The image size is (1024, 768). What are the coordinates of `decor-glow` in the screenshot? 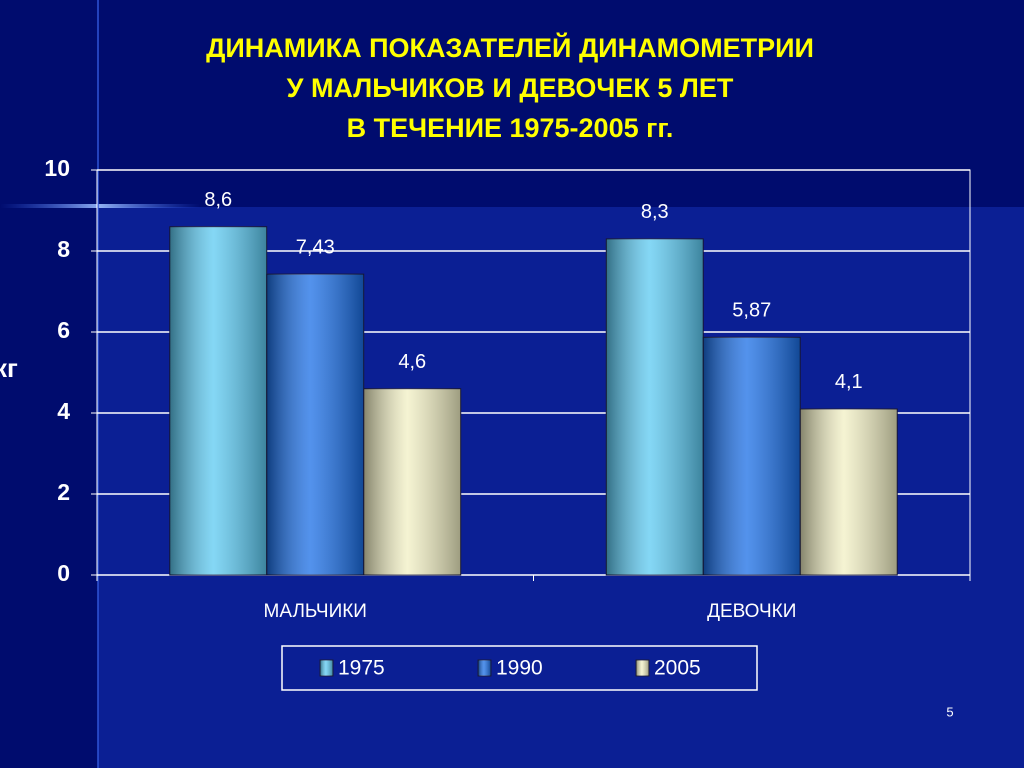 It's located at (100, 206).